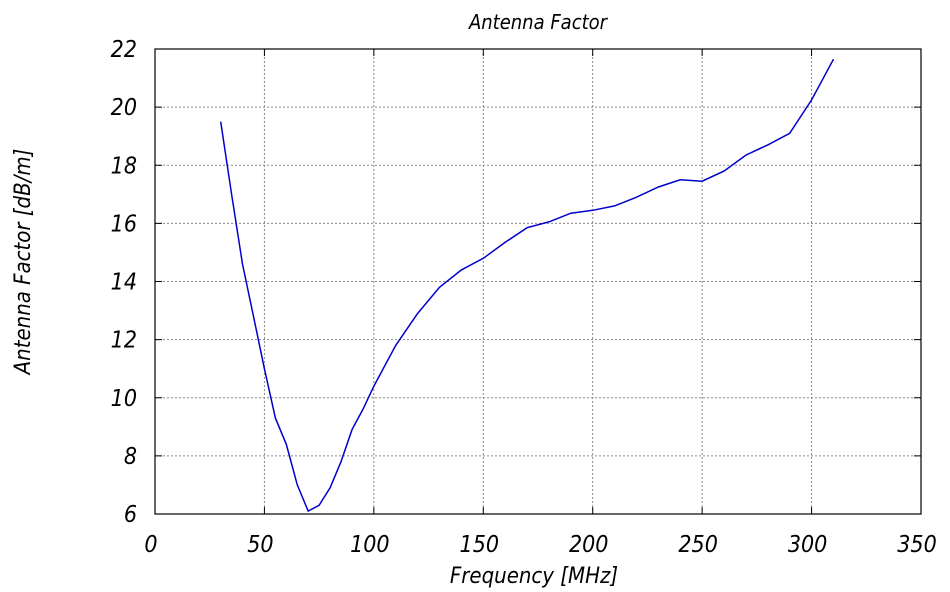 Image resolution: width=950 pixels, height=592 pixels. I want to click on y-tick-label: 16, so click(124, 224).